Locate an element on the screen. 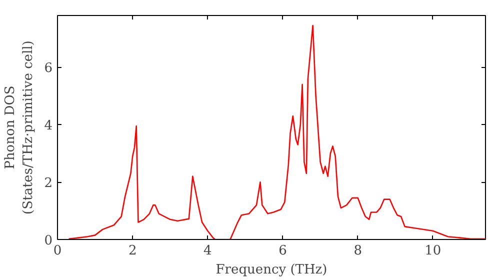 Image resolution: width=500 pixels, height=280 pixels. y-axis-title: Phonon DOS (States/THz·primitive cell) is located at coordinates (19, 127).